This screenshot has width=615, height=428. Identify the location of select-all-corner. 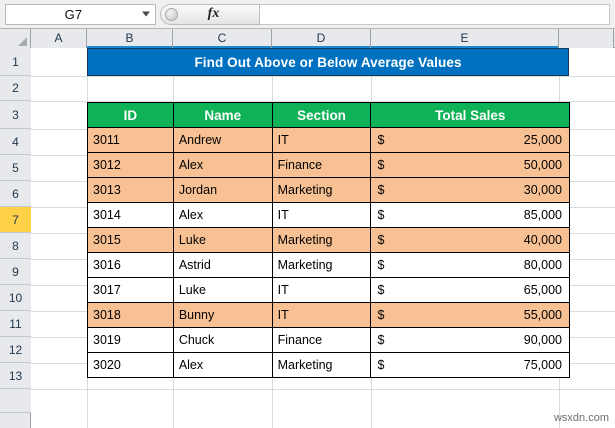
(15, 38).